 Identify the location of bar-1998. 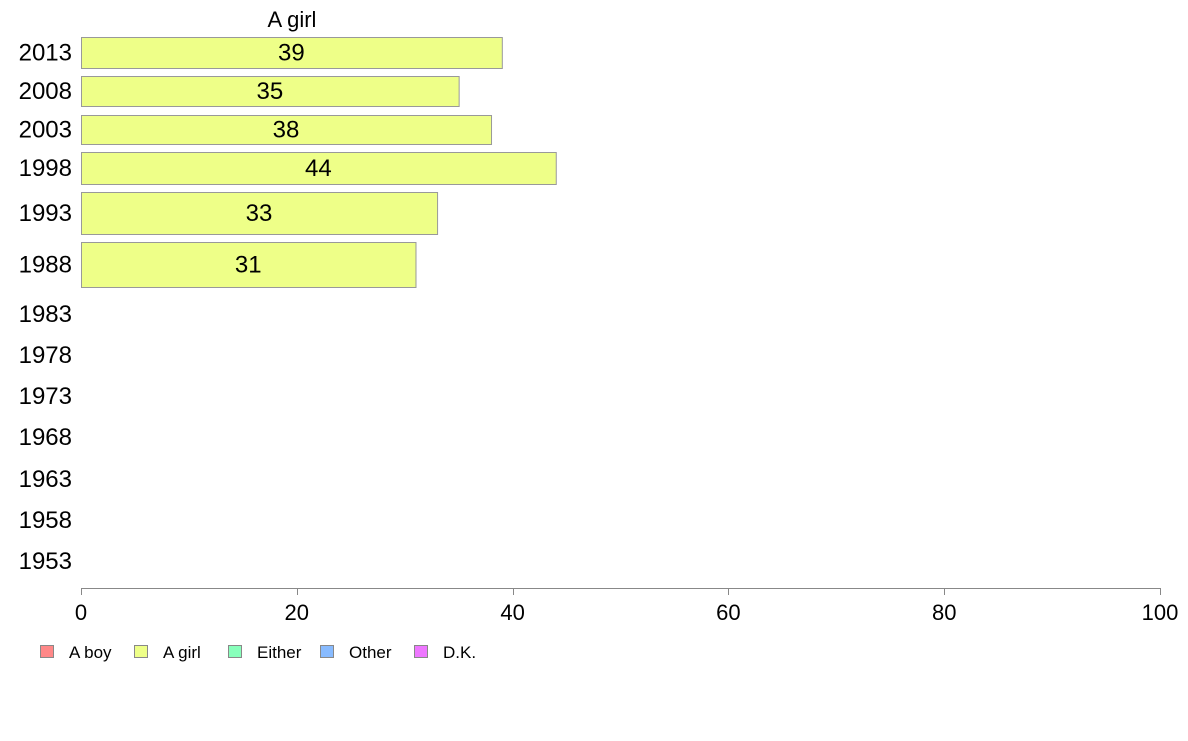
(319, 168).